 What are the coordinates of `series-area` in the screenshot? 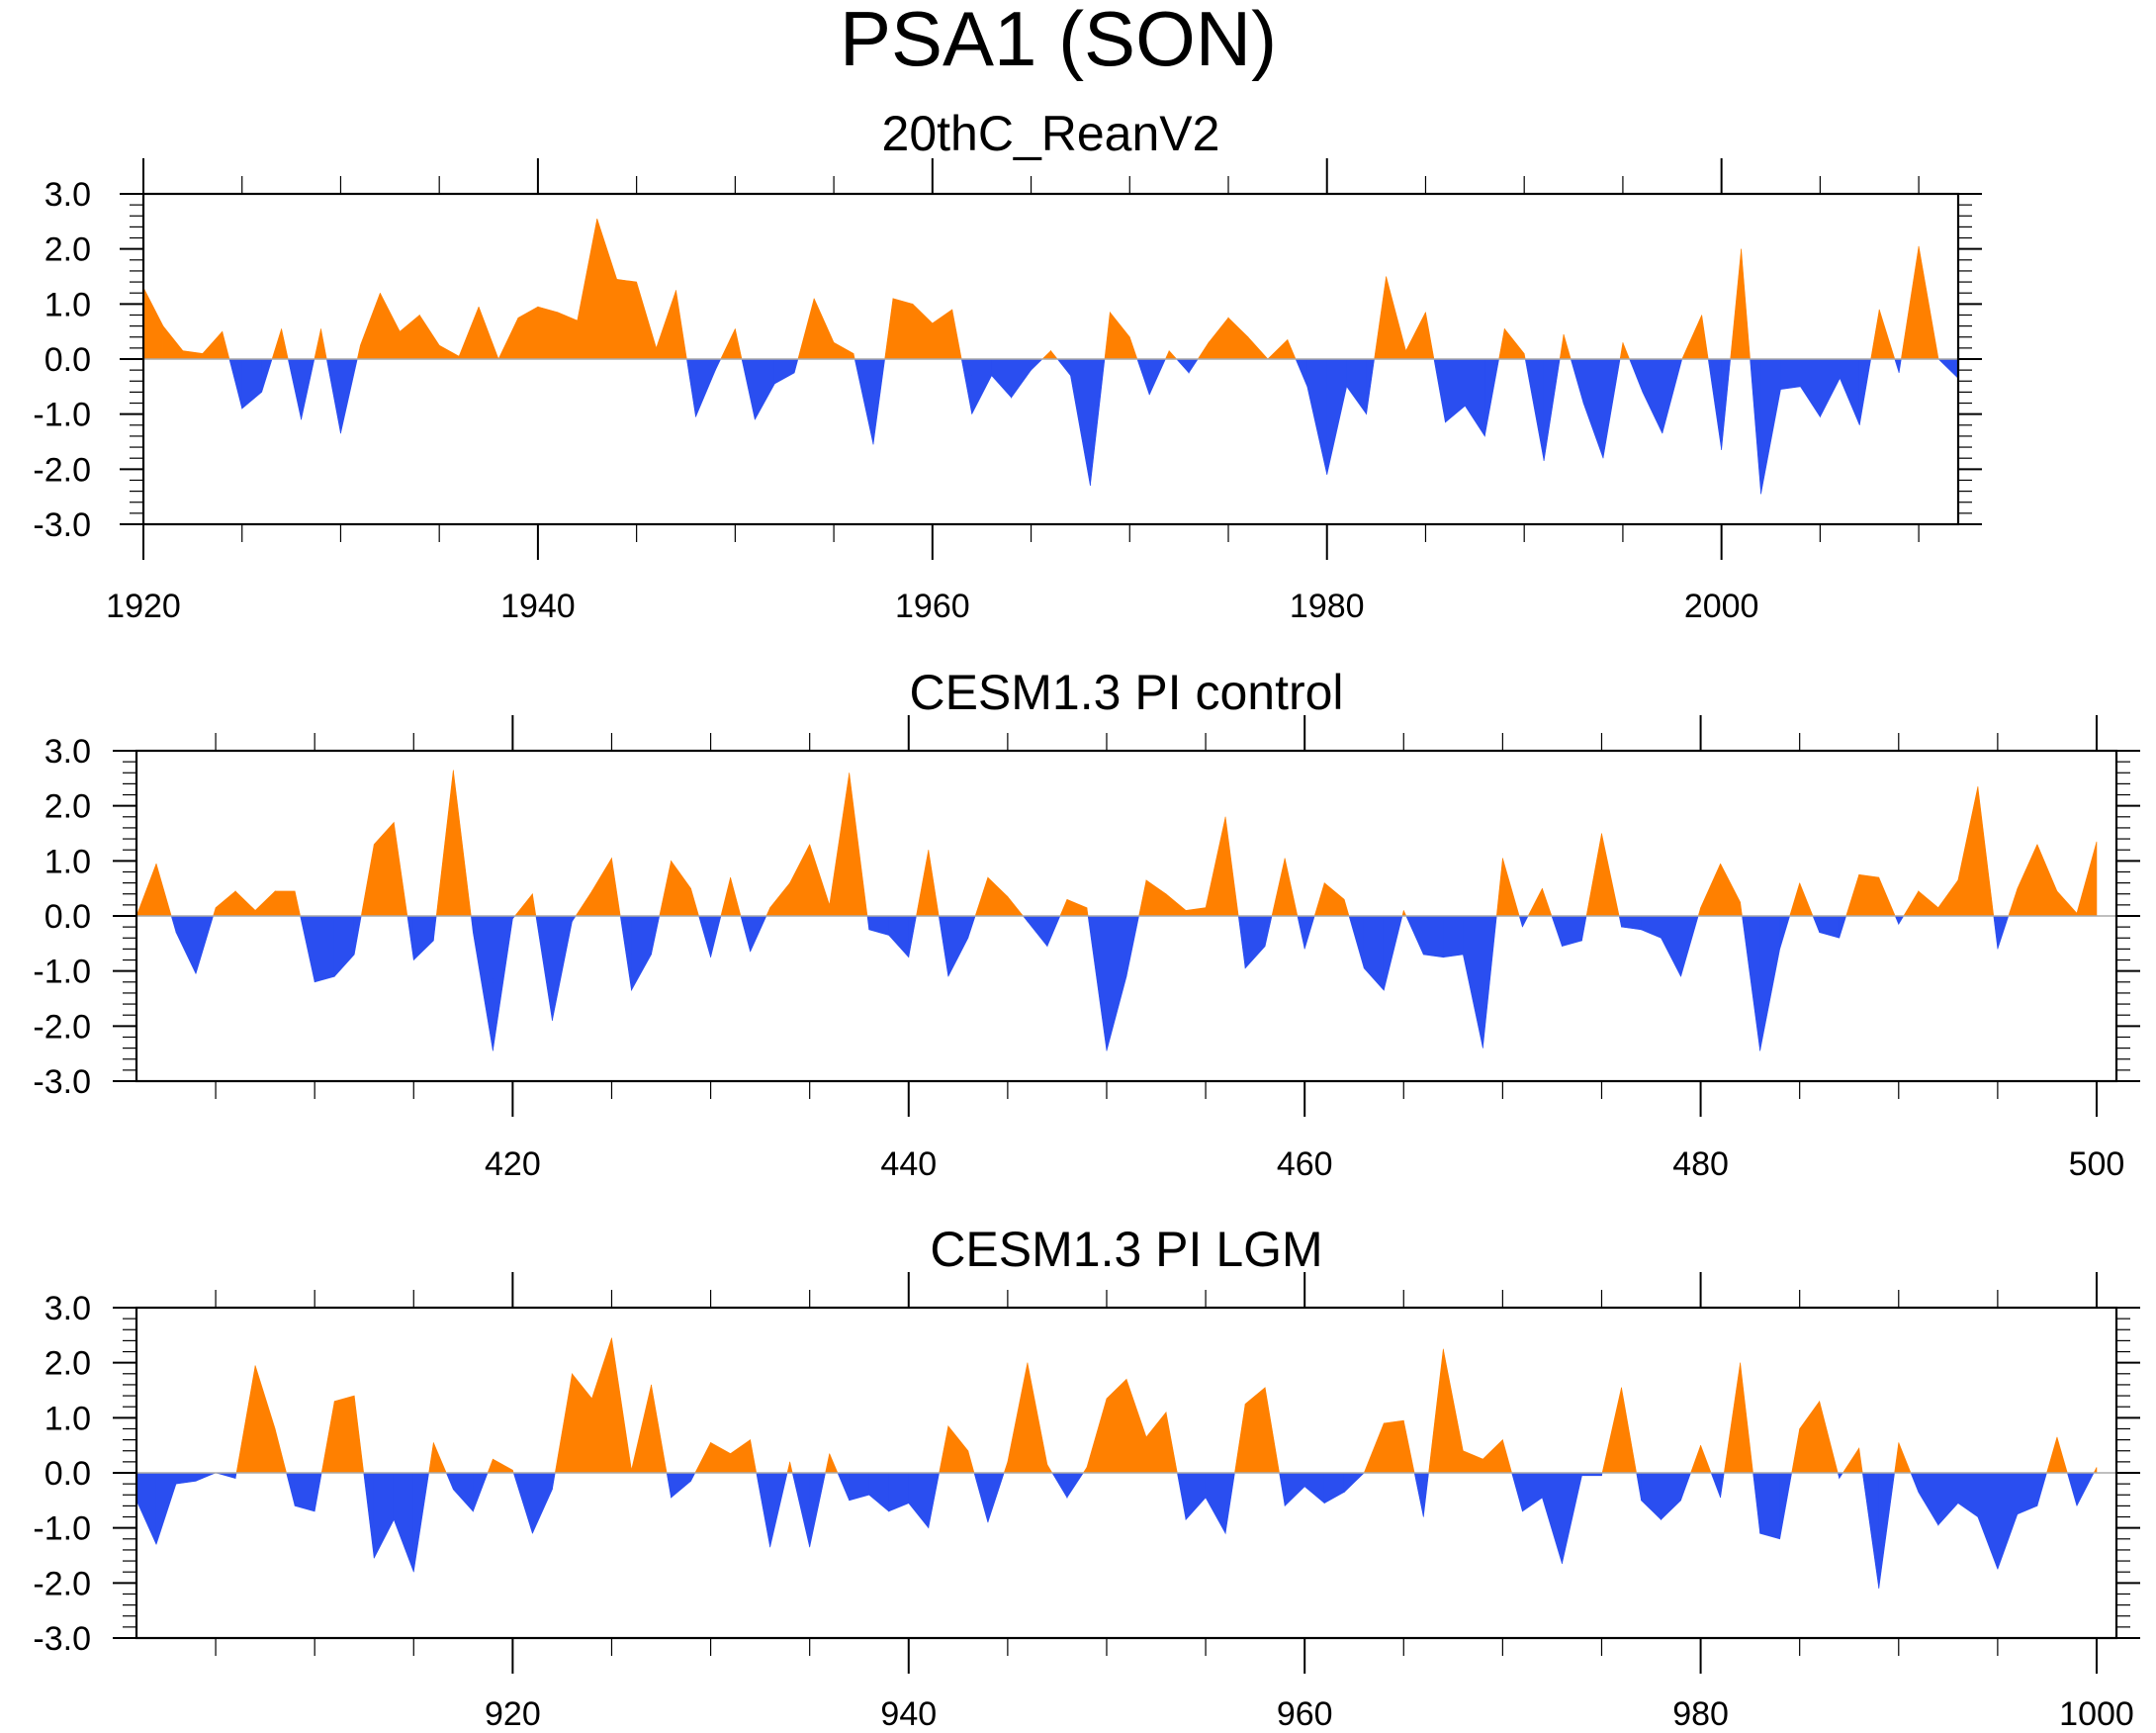 It's located at (1050, 356).